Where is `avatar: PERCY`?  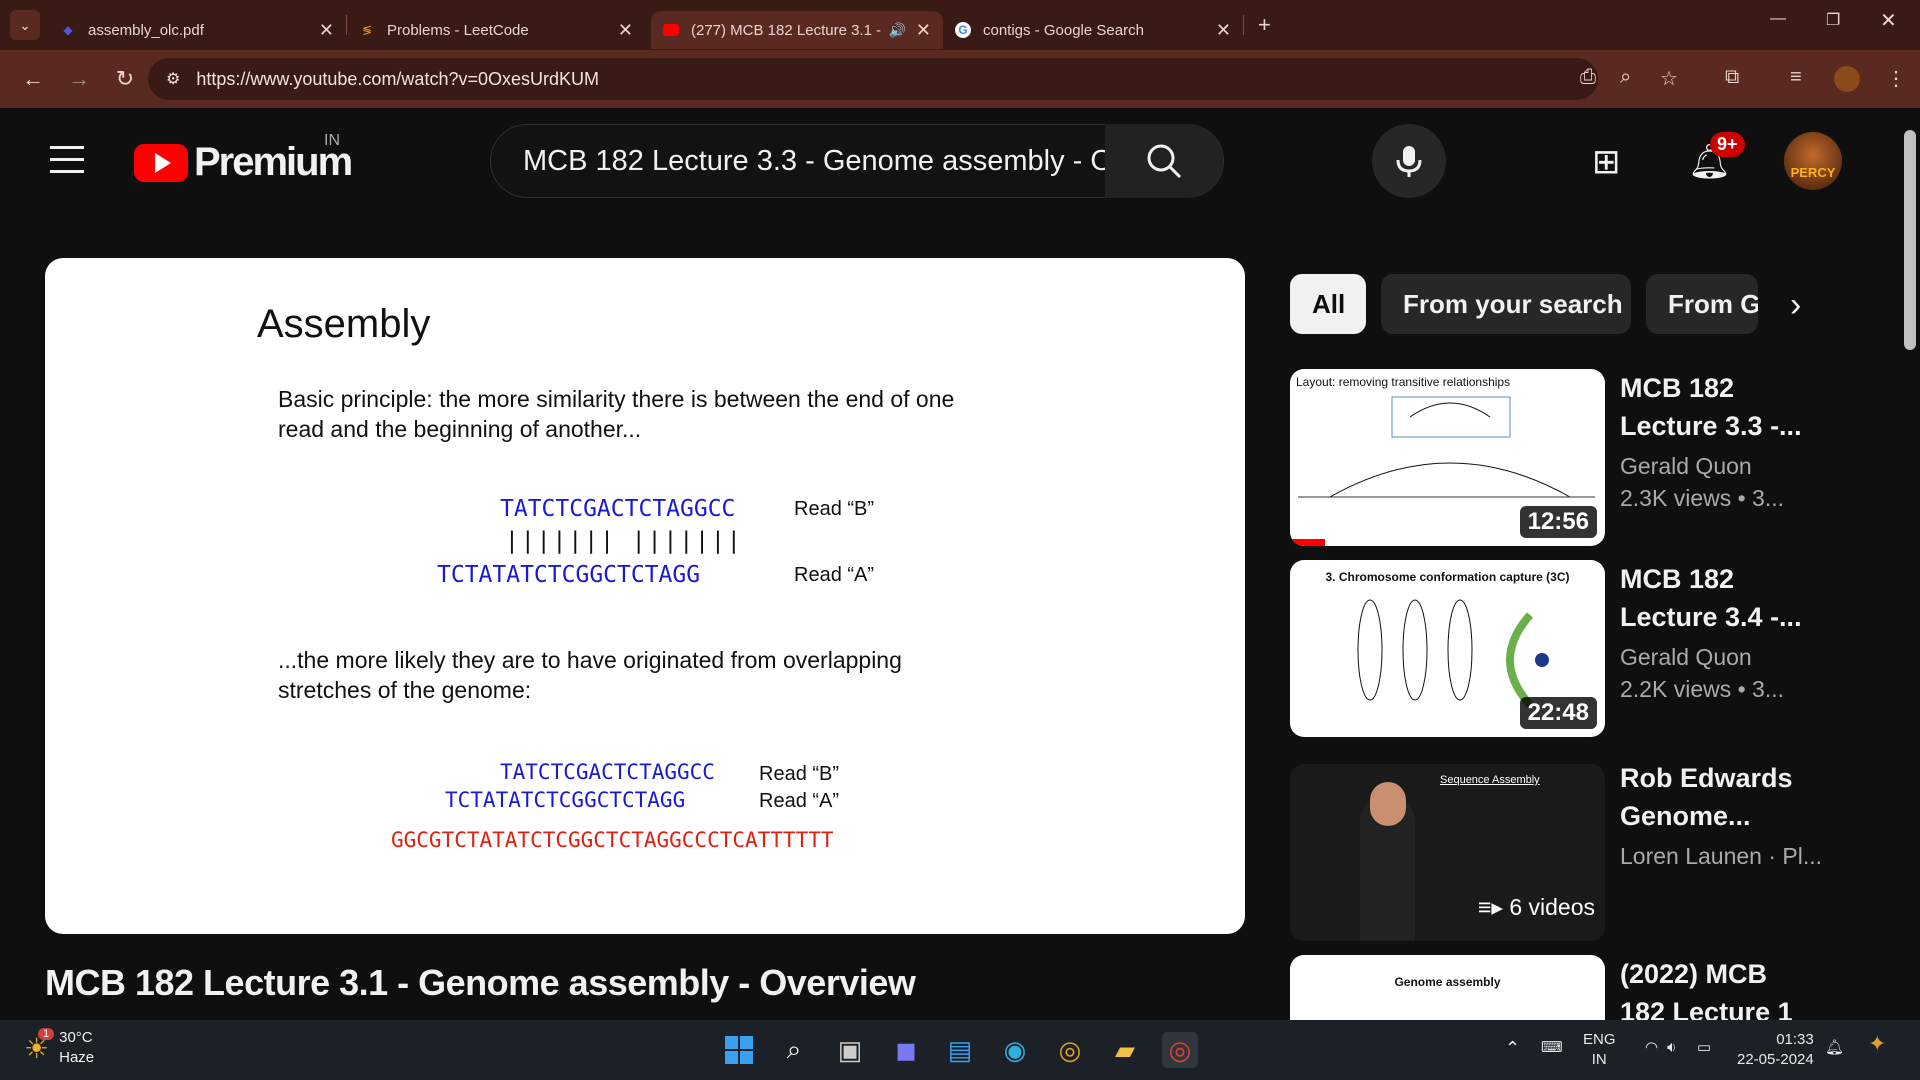 avatar: PERCY is located at coordinates (1813, 161).